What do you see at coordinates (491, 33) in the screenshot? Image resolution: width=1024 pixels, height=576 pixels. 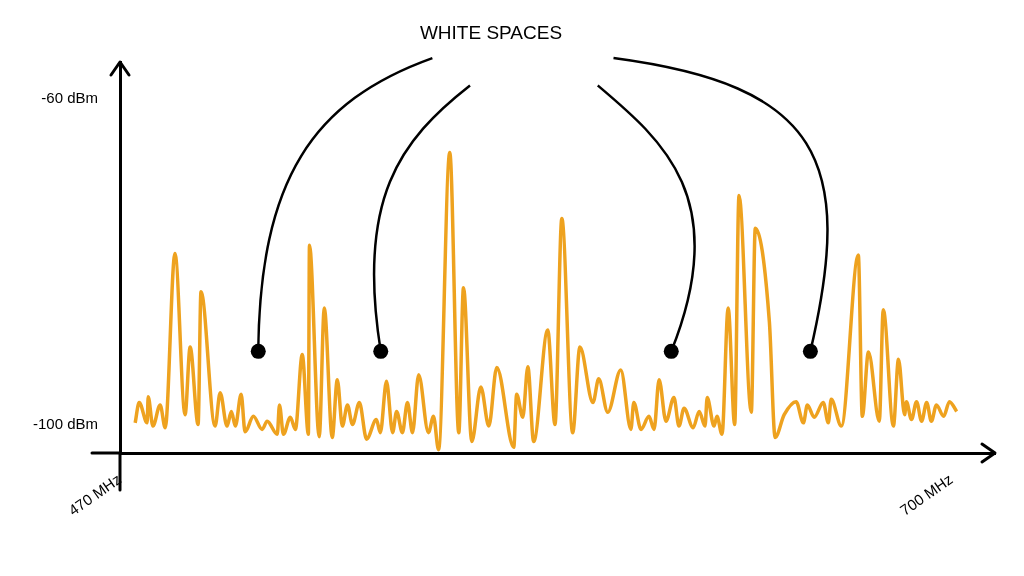 I see `chart-title: WHITE SPACES` at bounding box center [491, 33].